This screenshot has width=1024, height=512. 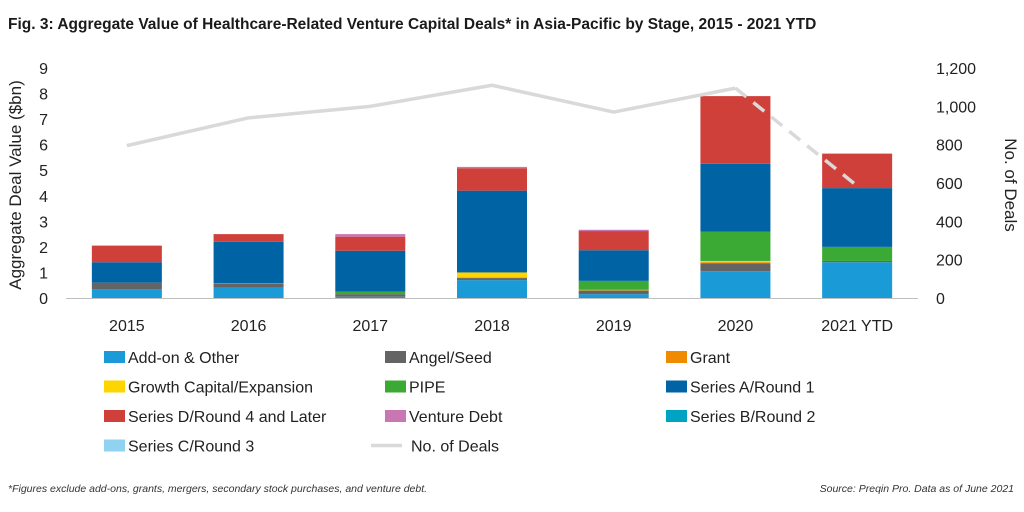 What do you see at coordinates (43, 299) in the screenshot?
I see `y-tick-label: 0` at bounding box center [43, 299].